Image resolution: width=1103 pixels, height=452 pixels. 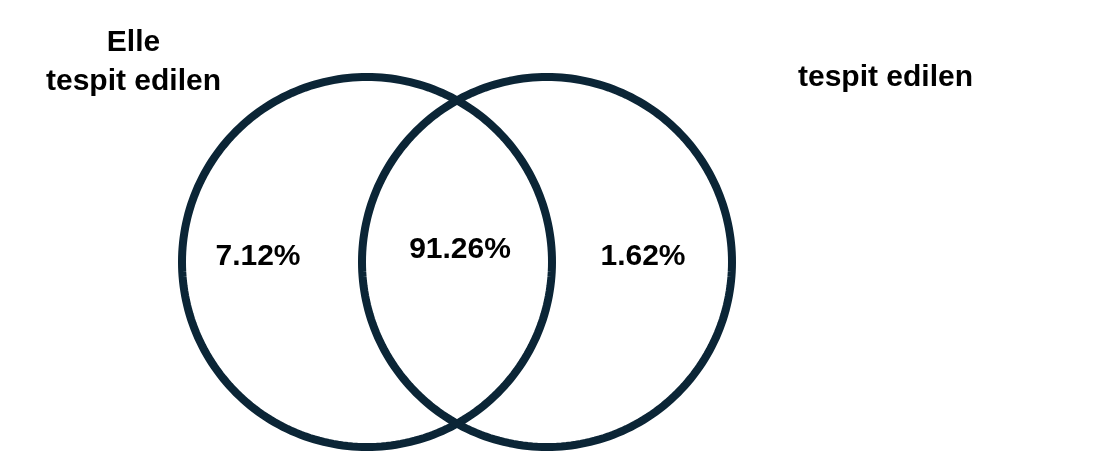 What do you see at coordinates (886, 75) in the screenshot?
I see `text: tespit edilen` at bounding box center [886, 75].